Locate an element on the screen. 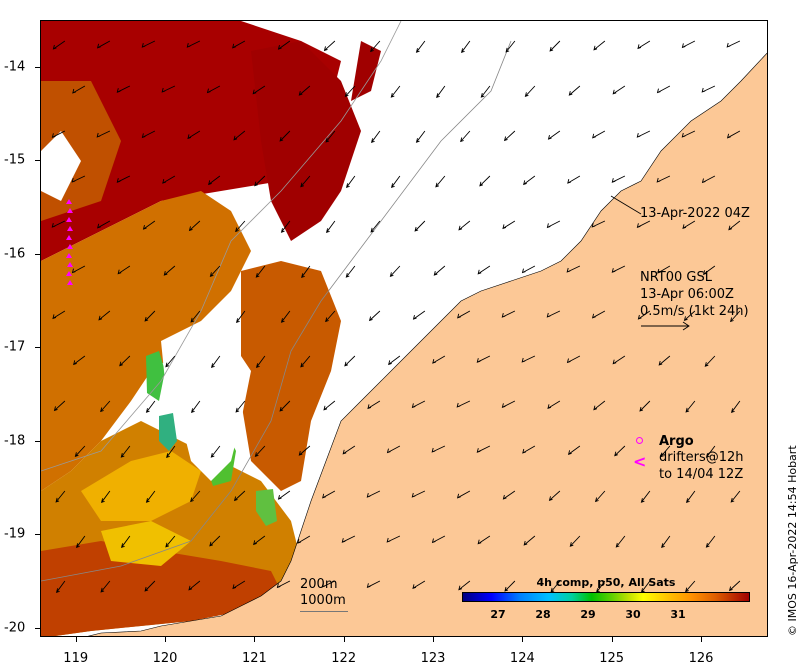 This screenshot has width=810, height=672. y-tick-label: -17 is located at coordinates (15, 347).